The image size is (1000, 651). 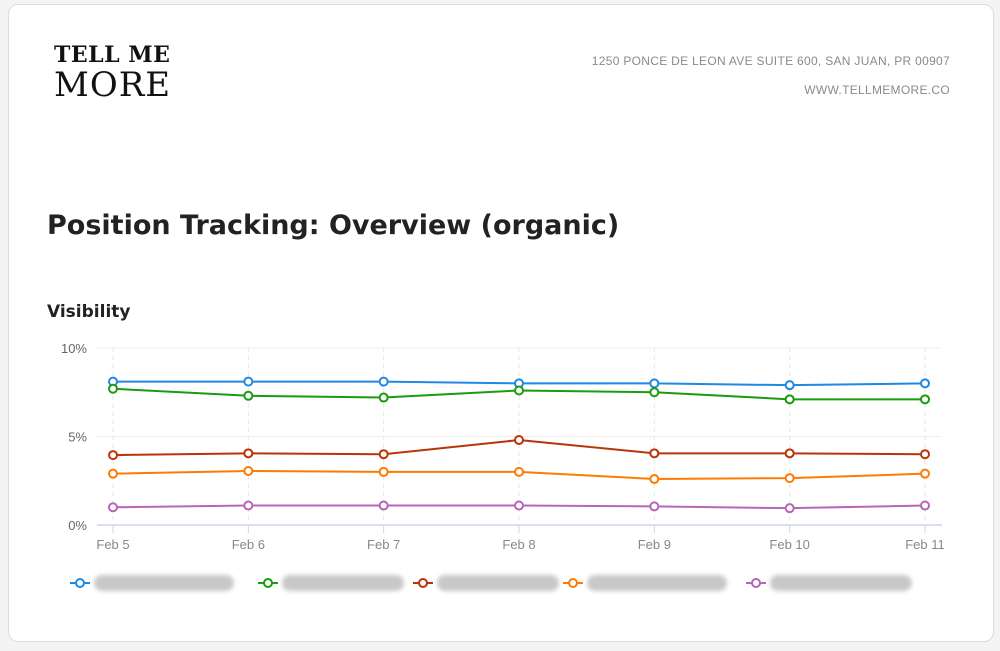 What do you see at coordinates (789, 544) in the screenshot?
I see `x-tick-label: Feb 10` at bounding box center [789, 544].